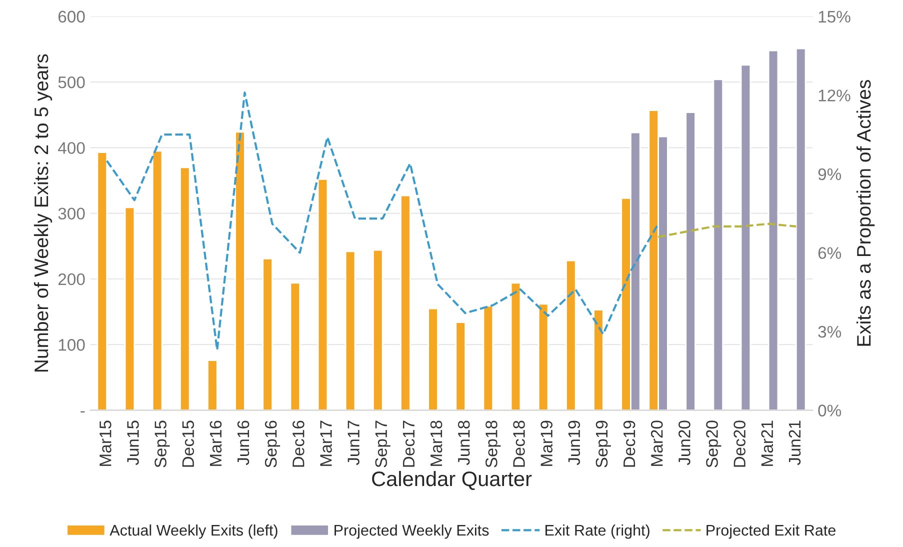  What do you see at coordinates (326, 443) in the screenshot?
I see `x-tick-label: Mar17` at bounding box center [326, 443].